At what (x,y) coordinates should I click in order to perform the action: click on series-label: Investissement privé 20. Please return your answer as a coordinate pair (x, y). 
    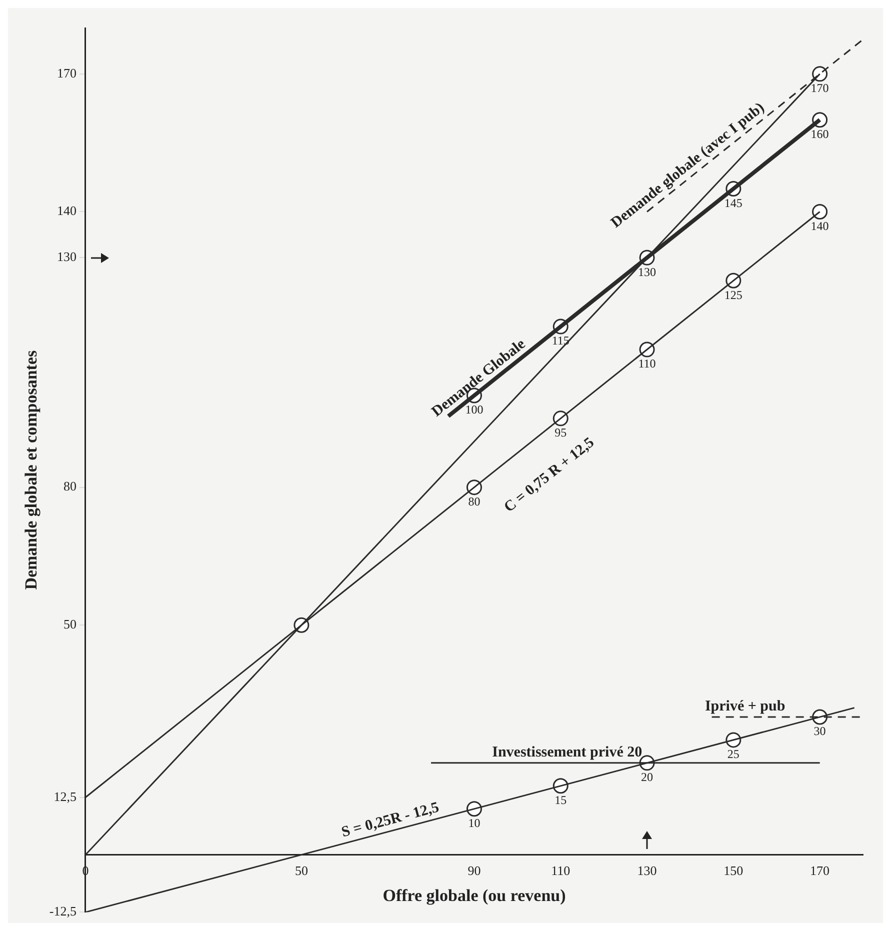
    Looking at the image, I should click on (567, 752).